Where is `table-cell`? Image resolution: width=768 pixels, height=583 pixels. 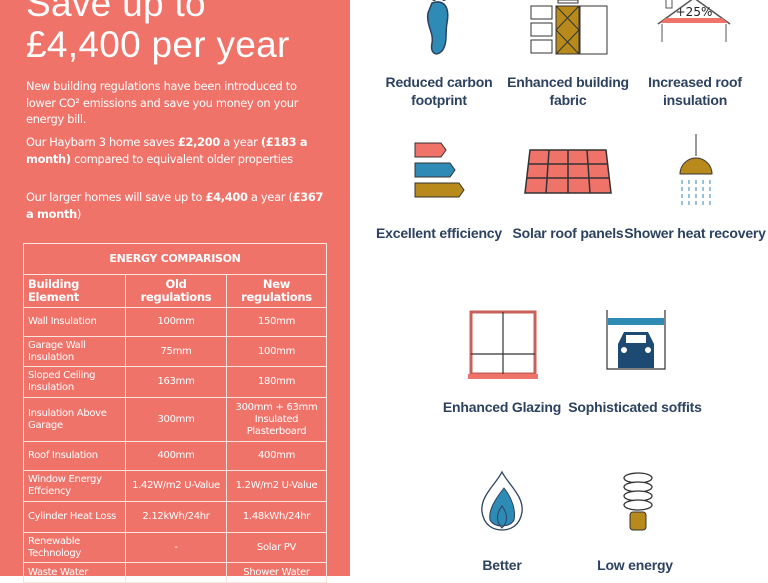
table-cell is located at coordinates (176, 572).